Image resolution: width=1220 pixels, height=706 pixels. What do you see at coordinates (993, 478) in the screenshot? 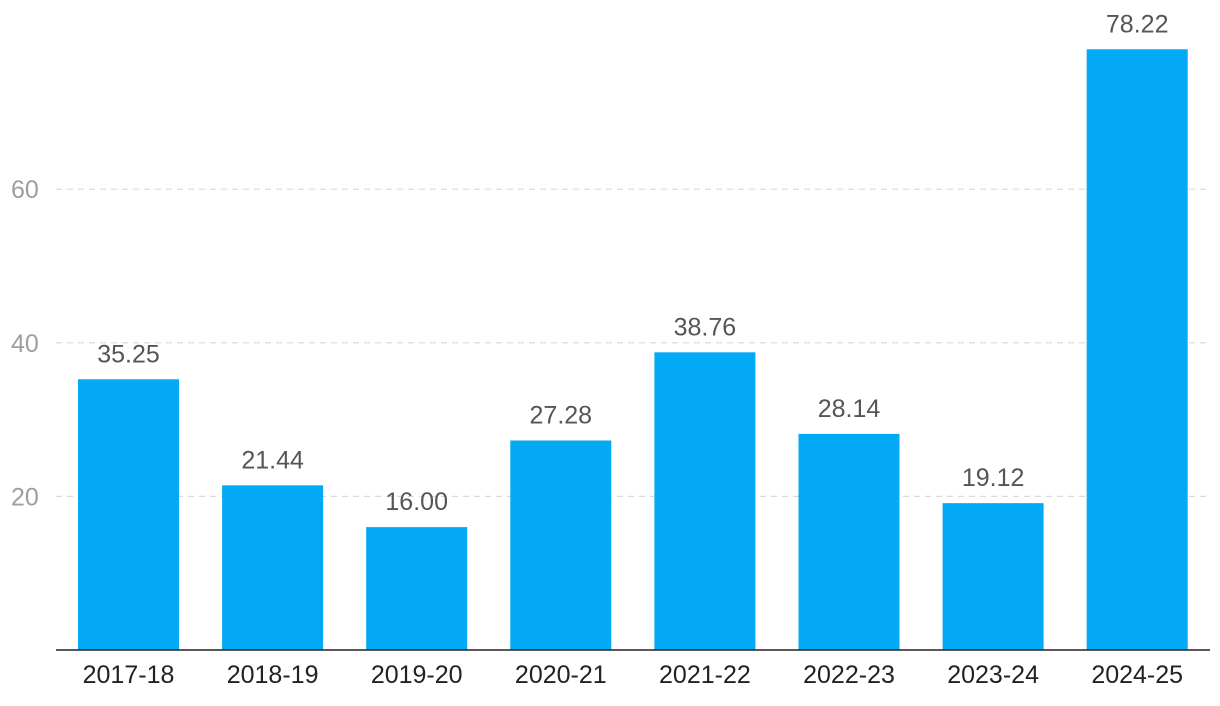
I see `data-label: 19.12` at bounding box center [993, 478].